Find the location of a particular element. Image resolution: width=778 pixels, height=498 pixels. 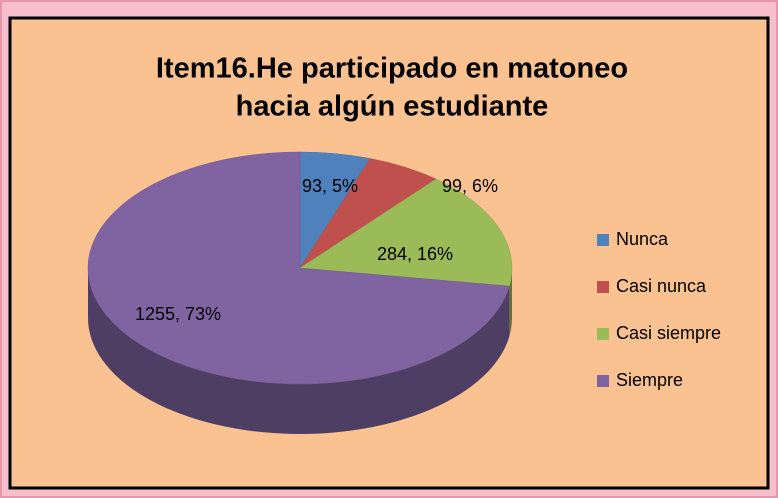

legend-label: Casi siempre is located at coordinates (668, 333).